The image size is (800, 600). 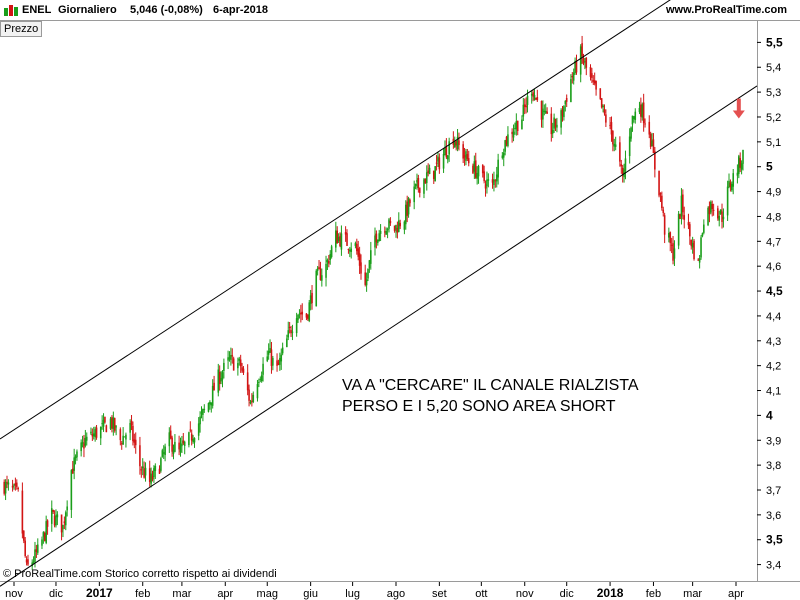 I want to click on period-label: Giornaliero, so click(x=87, y=10).